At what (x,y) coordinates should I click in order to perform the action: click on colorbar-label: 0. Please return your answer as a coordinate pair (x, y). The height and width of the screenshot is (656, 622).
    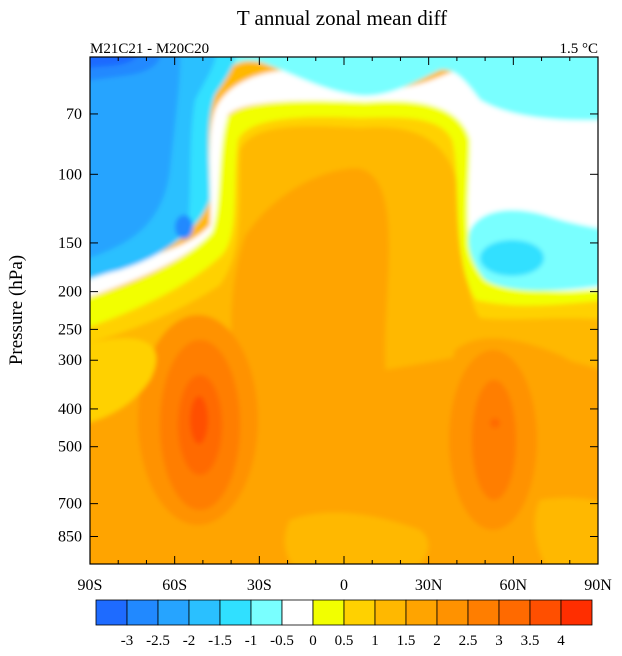
    Looking at the image, I should click on (313, 641).